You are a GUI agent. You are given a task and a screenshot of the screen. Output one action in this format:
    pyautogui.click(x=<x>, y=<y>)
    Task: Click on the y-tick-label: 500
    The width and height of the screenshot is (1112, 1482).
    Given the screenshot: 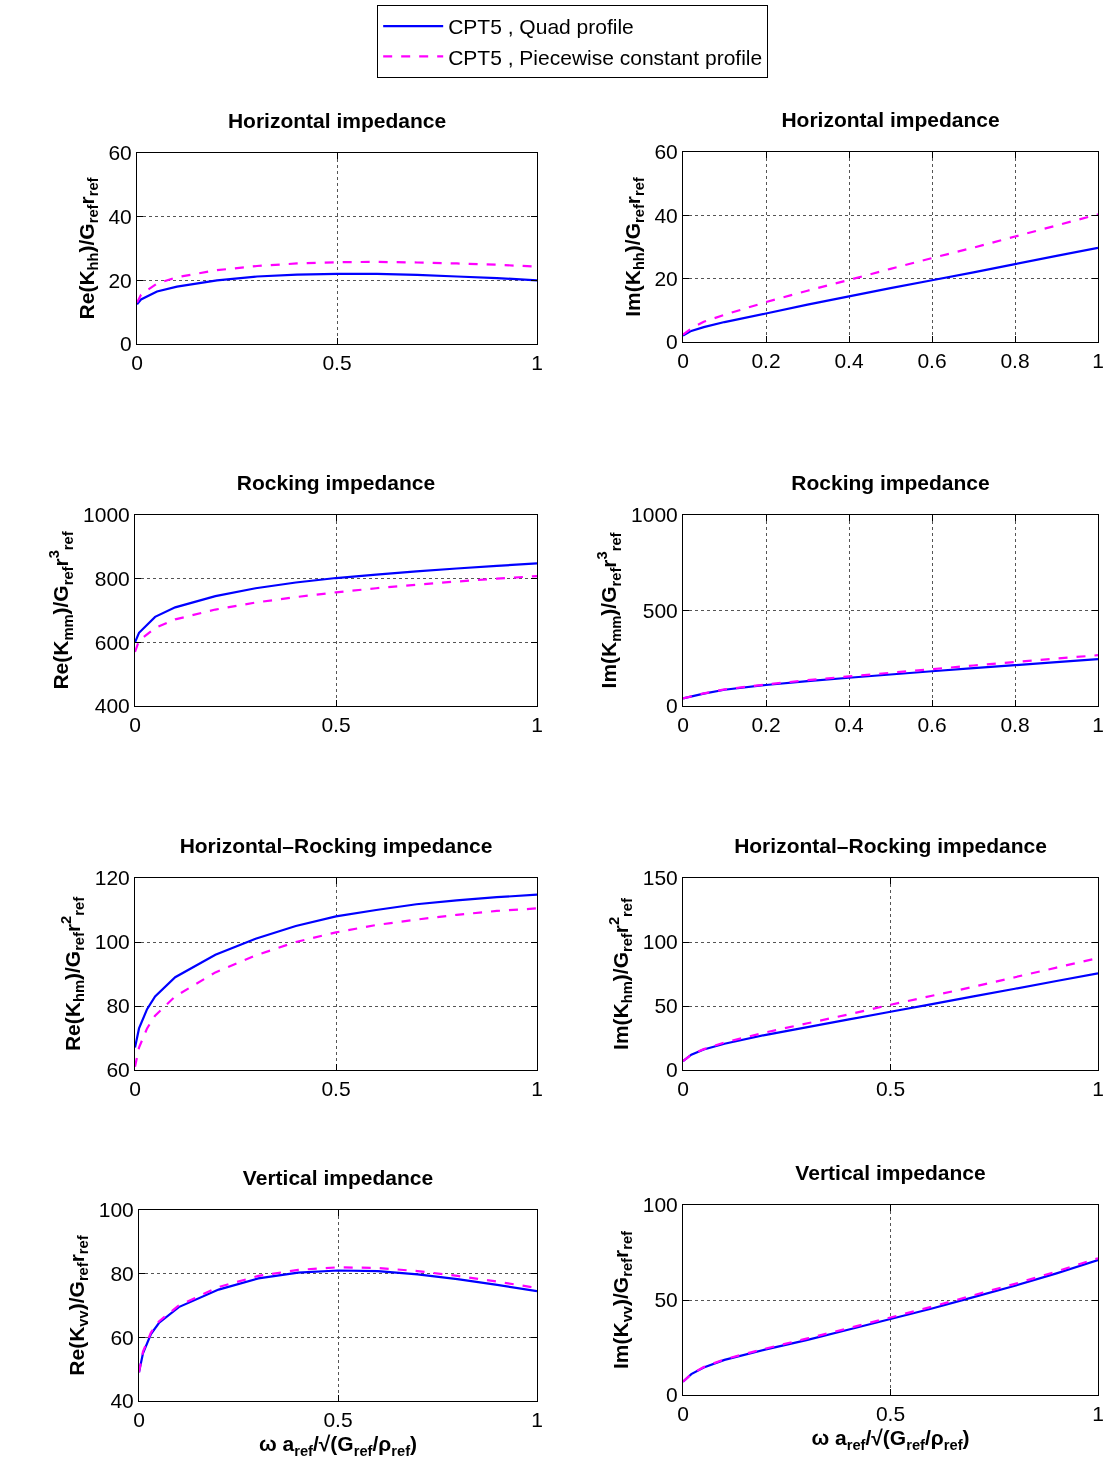 What is the action you would take?
    pyautogui.click(x=660, y=610)
    